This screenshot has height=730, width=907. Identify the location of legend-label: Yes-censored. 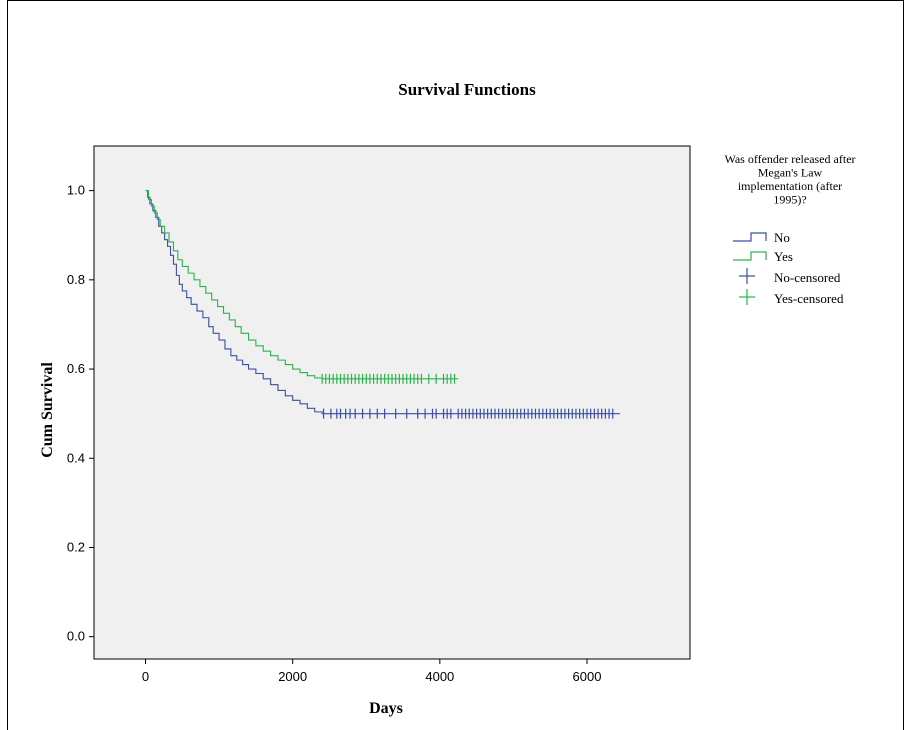
(809, 298).